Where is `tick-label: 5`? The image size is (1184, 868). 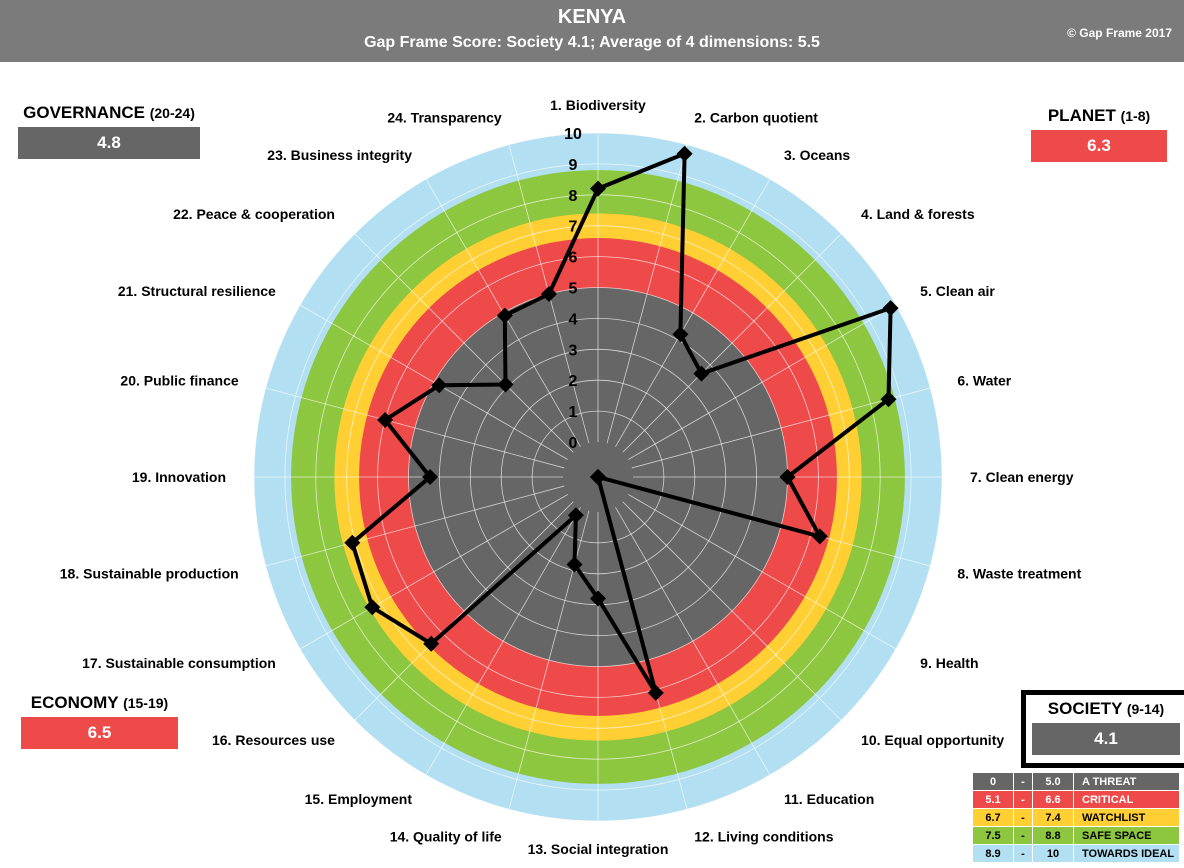
tick-label: 5 is located at coordinates (573, 289).